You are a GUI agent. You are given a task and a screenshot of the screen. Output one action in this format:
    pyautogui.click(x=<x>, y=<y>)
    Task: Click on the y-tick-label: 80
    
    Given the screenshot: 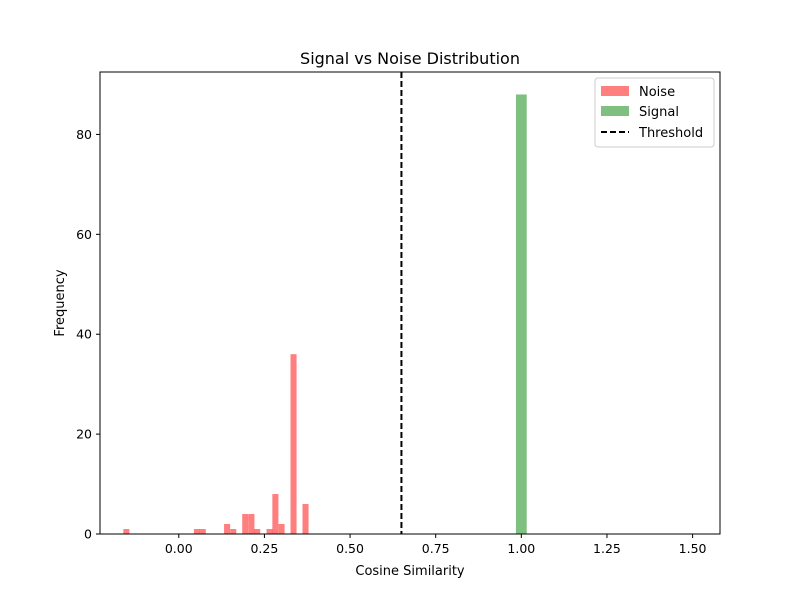 What is the action you would take?
    pyautogui.click(x=84, y=134)
    